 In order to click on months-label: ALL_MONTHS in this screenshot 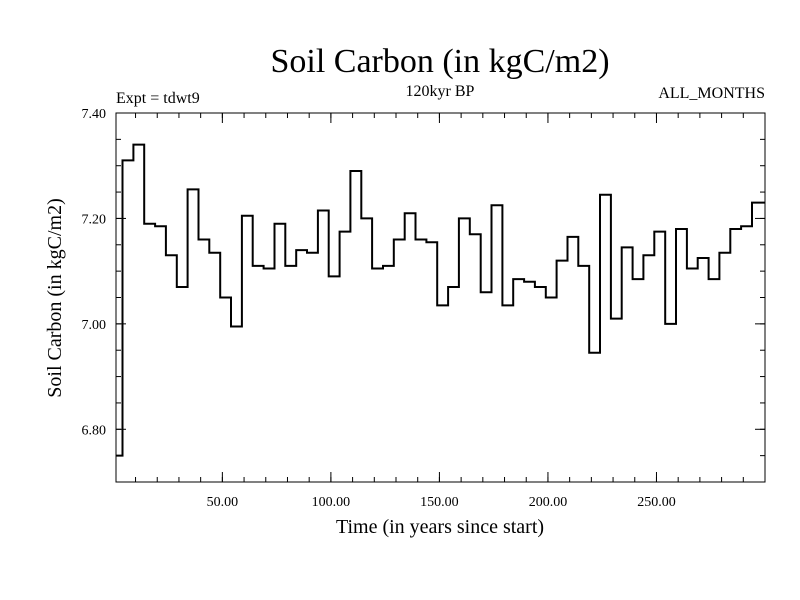, I will do `click(711, 93)`.